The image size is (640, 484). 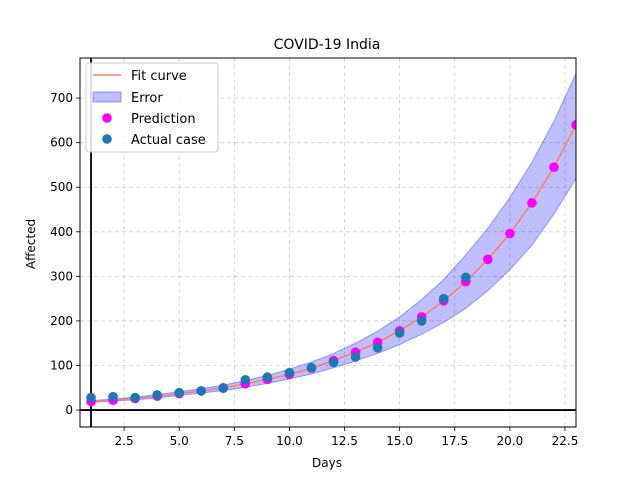 What do you see at coordinates (454, 441) in the screenshot?
I see `x-tick-label: 17.5` at bounding box center [454, 441].